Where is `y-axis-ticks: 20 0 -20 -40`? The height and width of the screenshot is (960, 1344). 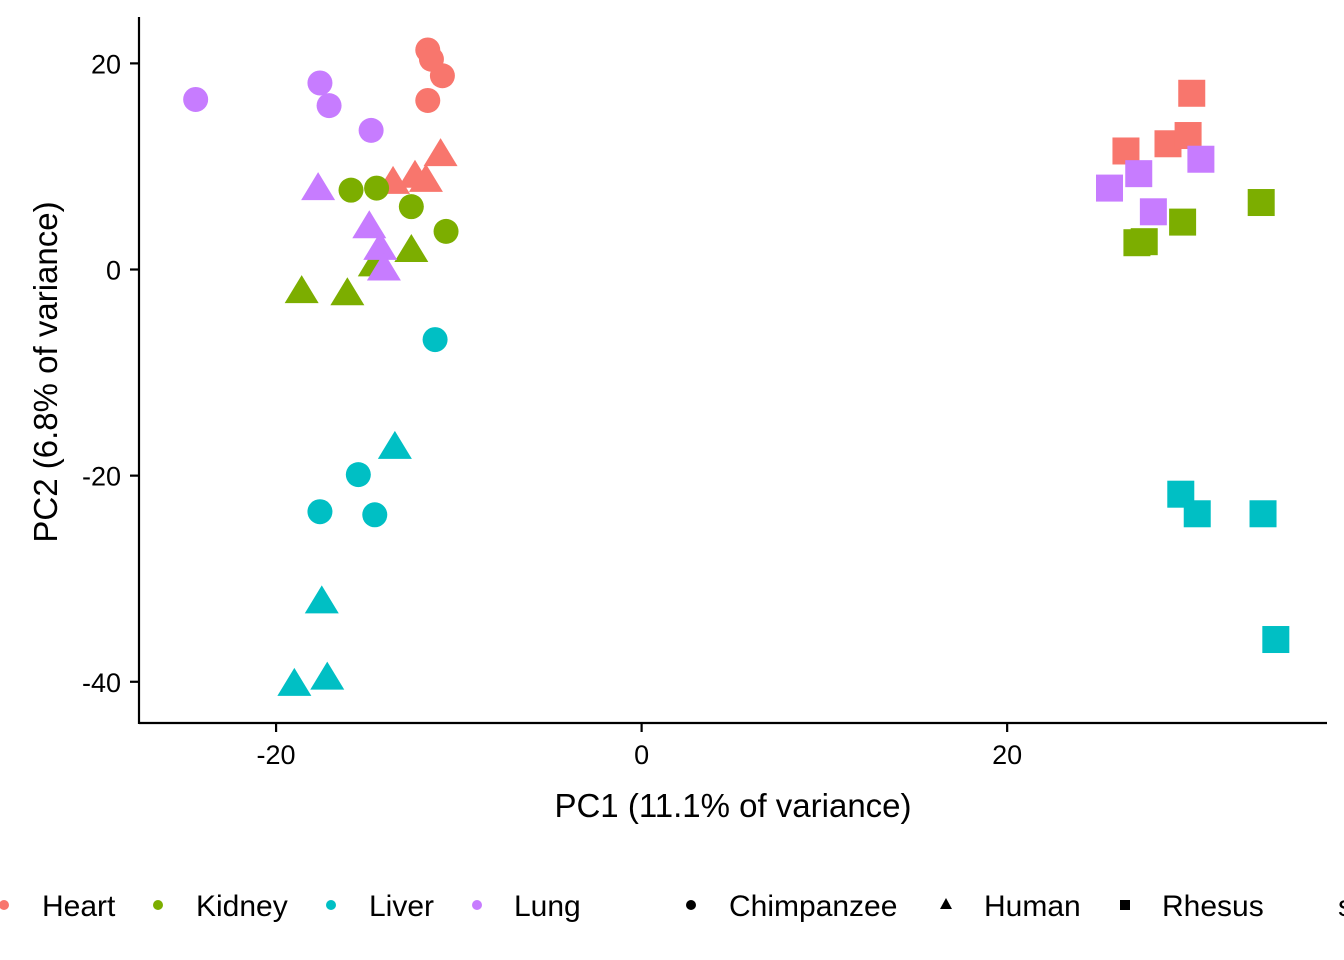
y-axis-ticks: 20 0 -20 -40 is located at coordinates (110, 373).